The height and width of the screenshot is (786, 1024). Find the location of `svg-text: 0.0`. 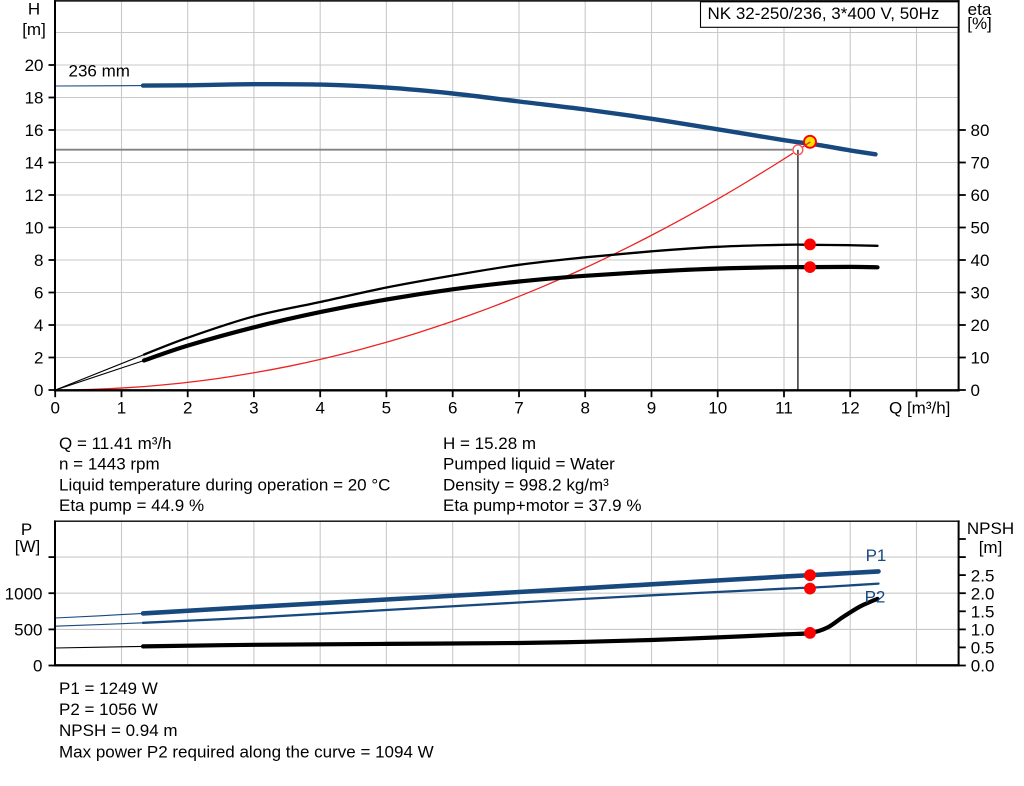

svg-text: 0.0 is located at coordinates (983, 666).